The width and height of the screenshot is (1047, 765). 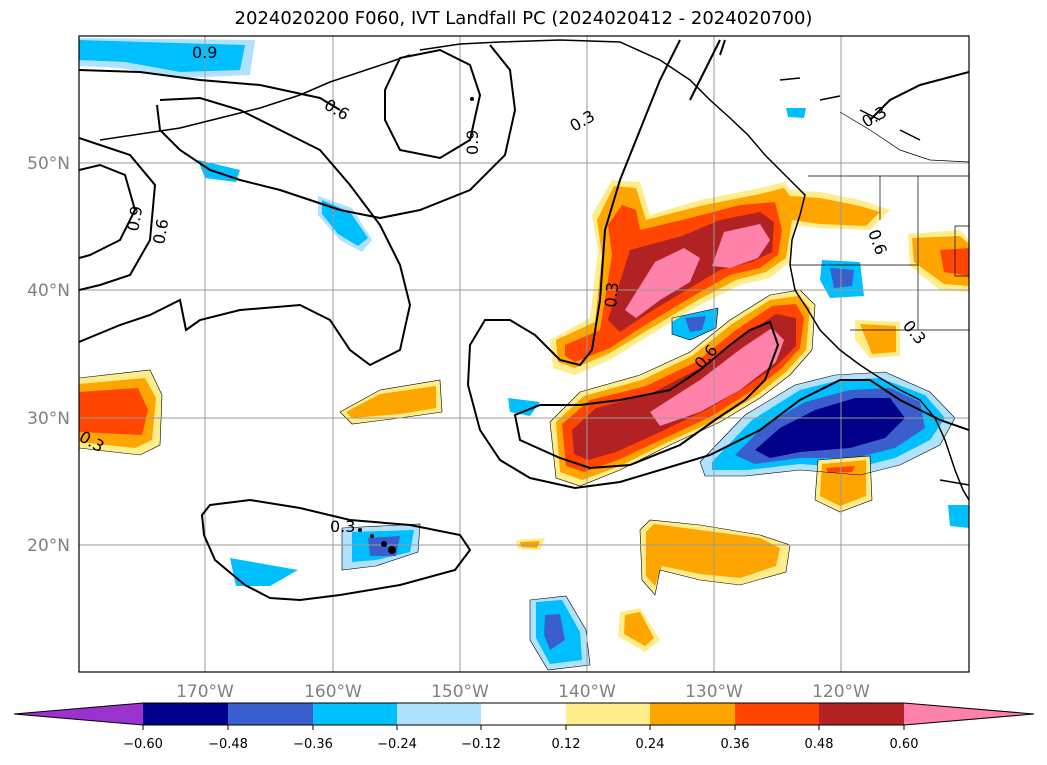 What do you see at coordinates (48, 164) in the screenshot?
I see `lat-tick-label: 50°N` at bounding box center [48, 164].